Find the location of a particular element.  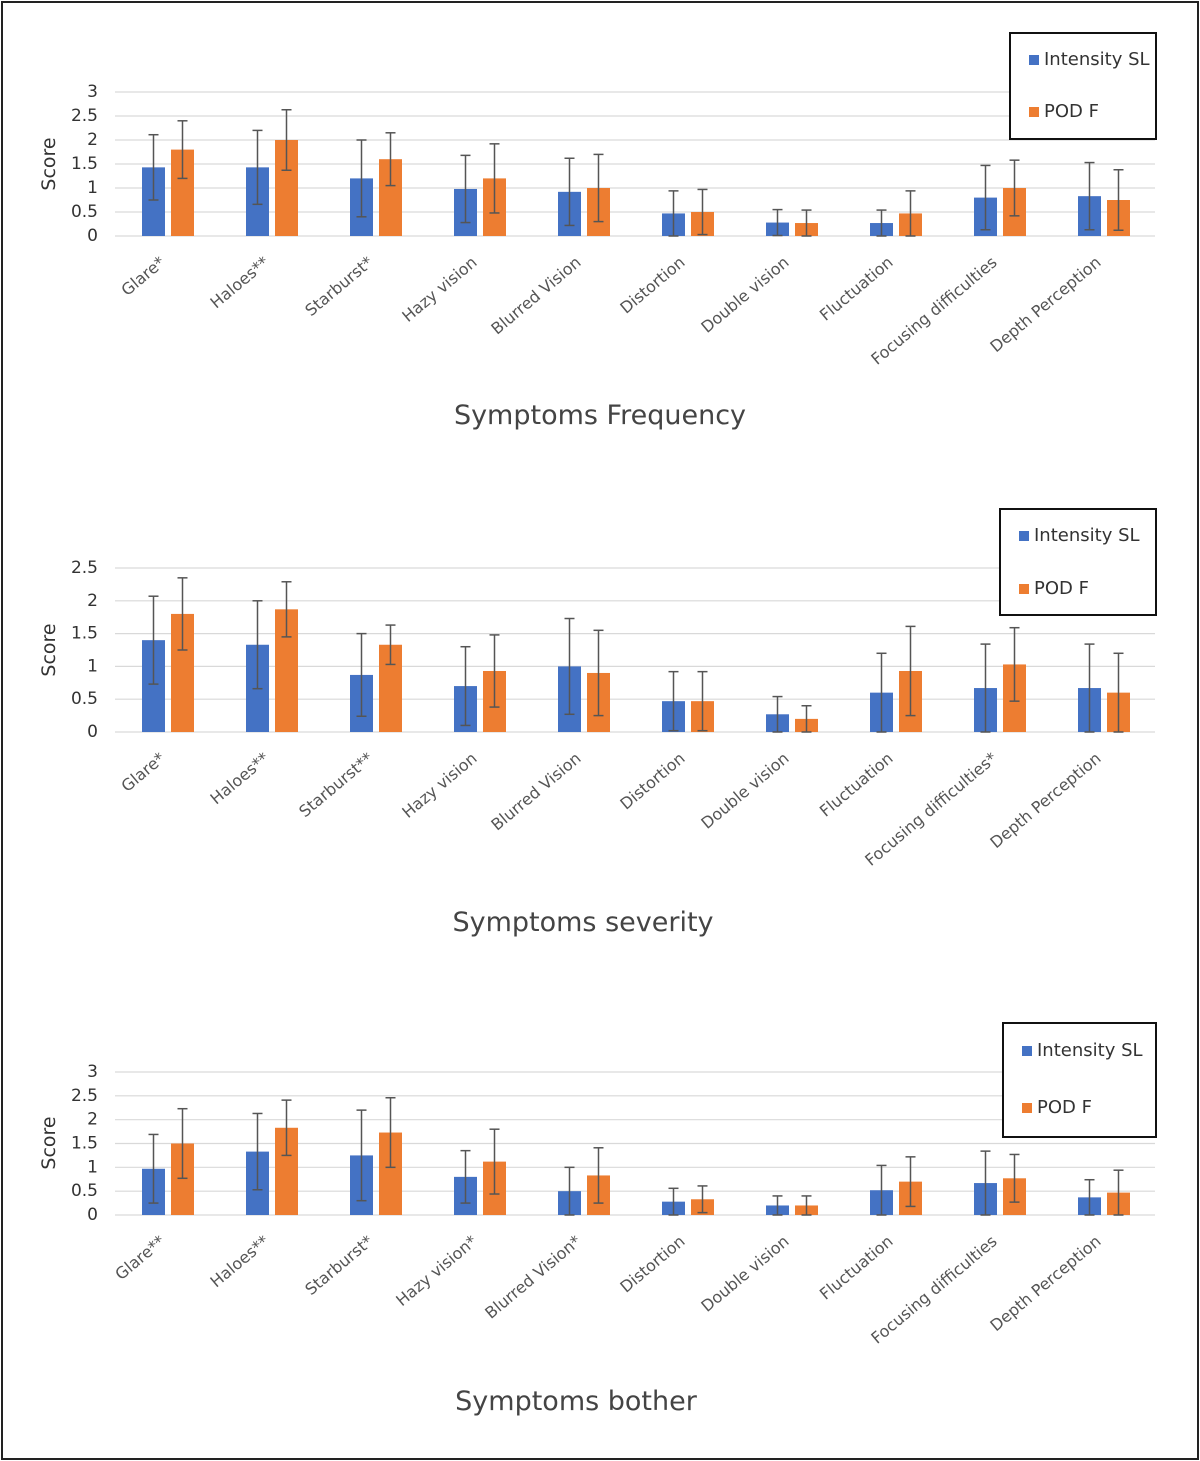

x-tick-label: Blurred Vision* is located at coordinates (532, 1277).